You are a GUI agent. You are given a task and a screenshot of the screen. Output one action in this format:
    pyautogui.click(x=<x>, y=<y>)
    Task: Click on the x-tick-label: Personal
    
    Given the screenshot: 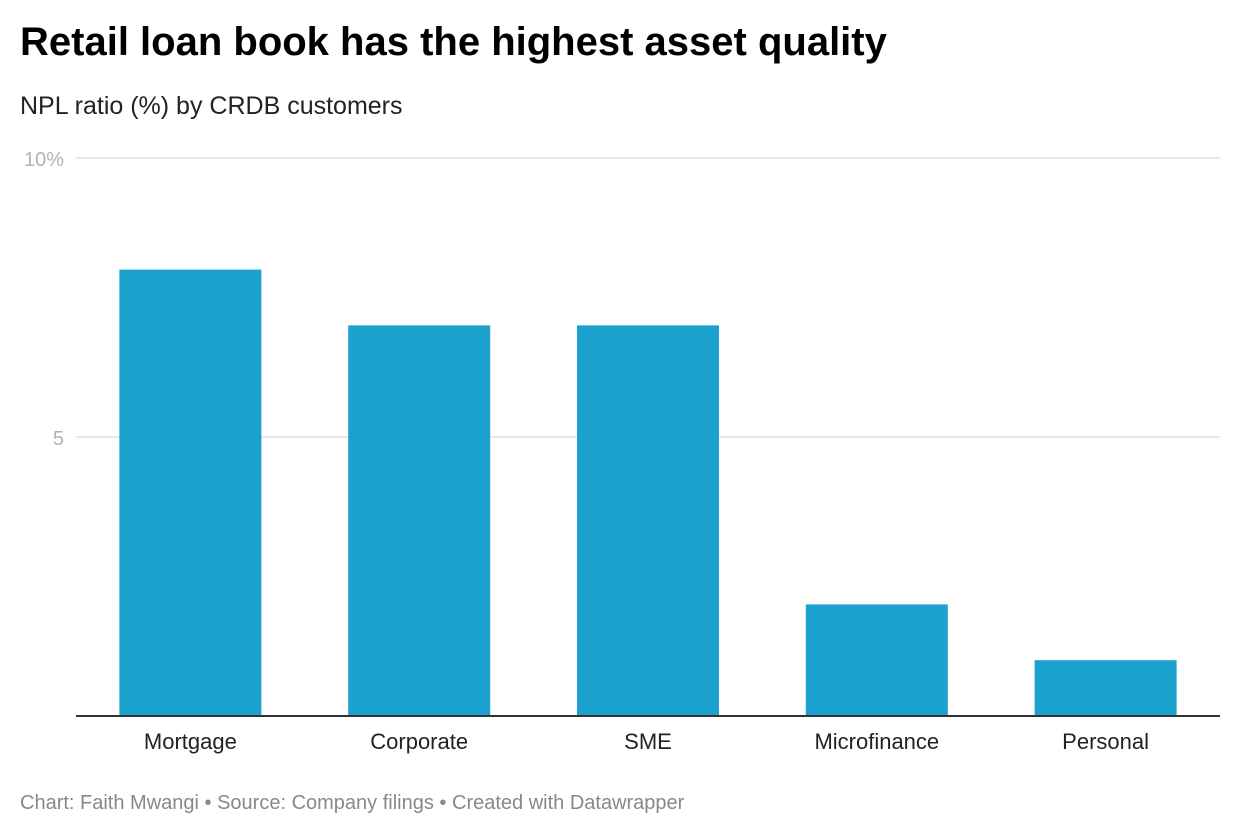 What is the action you would take?
    pyautogui.click(x=1105, y=741)
    